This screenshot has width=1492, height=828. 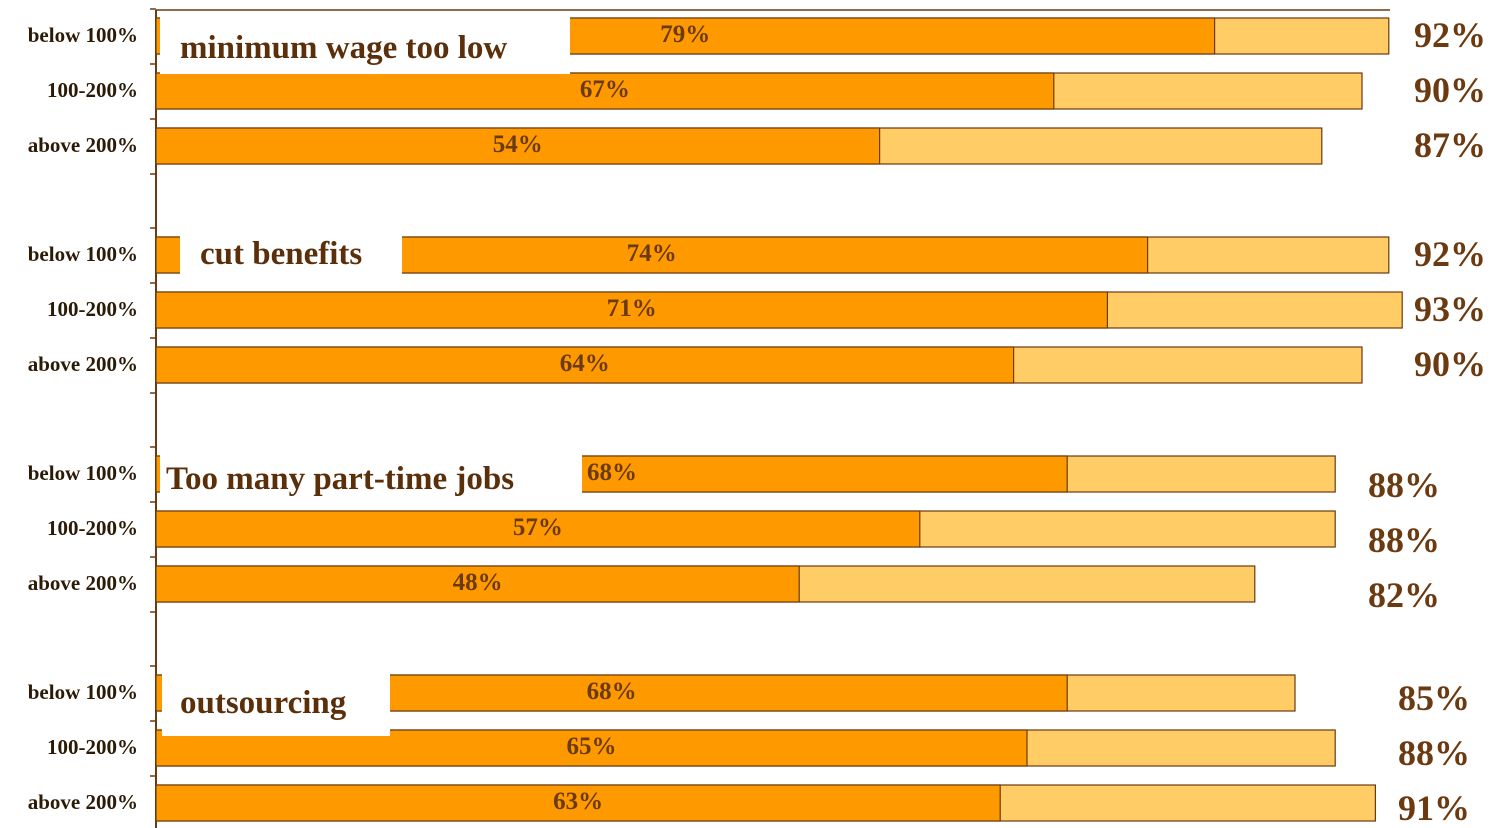 I want to click on inner-value-label: 64%, so click(x=585, y=363).